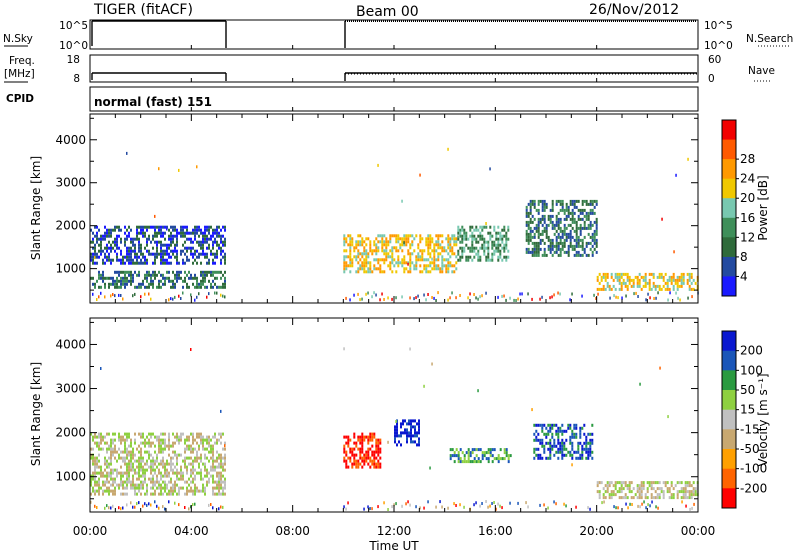 This screenshot has height=554, width=800. What do you see at coordinates (729, 208) in the screenshot?
I see `colorbar-swatch` at bounding box center [729, 208].